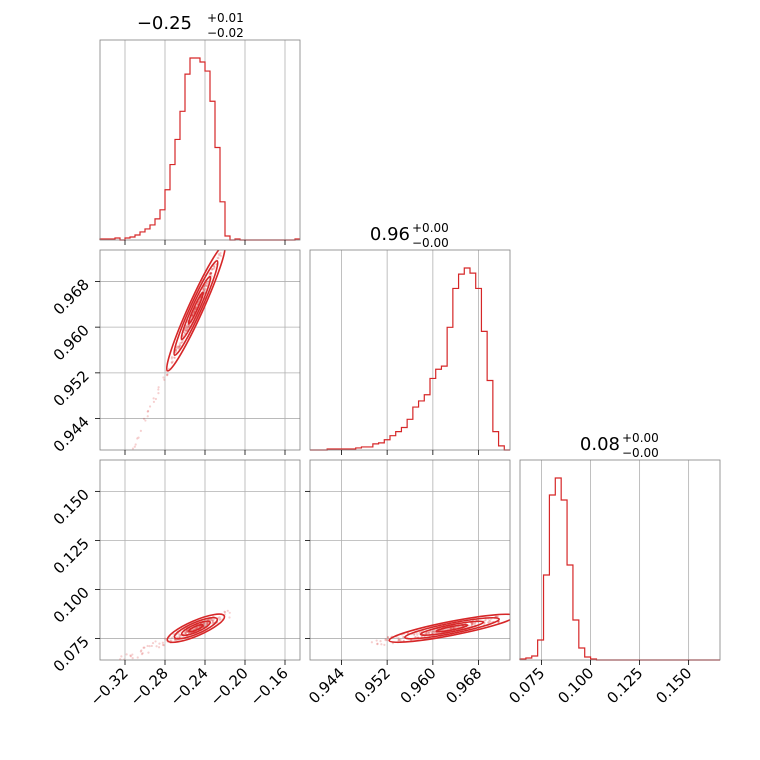 The width and height of the screenshot is (760, 760). Describe the element at coordinates (149, 686) in the screenshot. I see `x-tick-label: −0.28` at that location.